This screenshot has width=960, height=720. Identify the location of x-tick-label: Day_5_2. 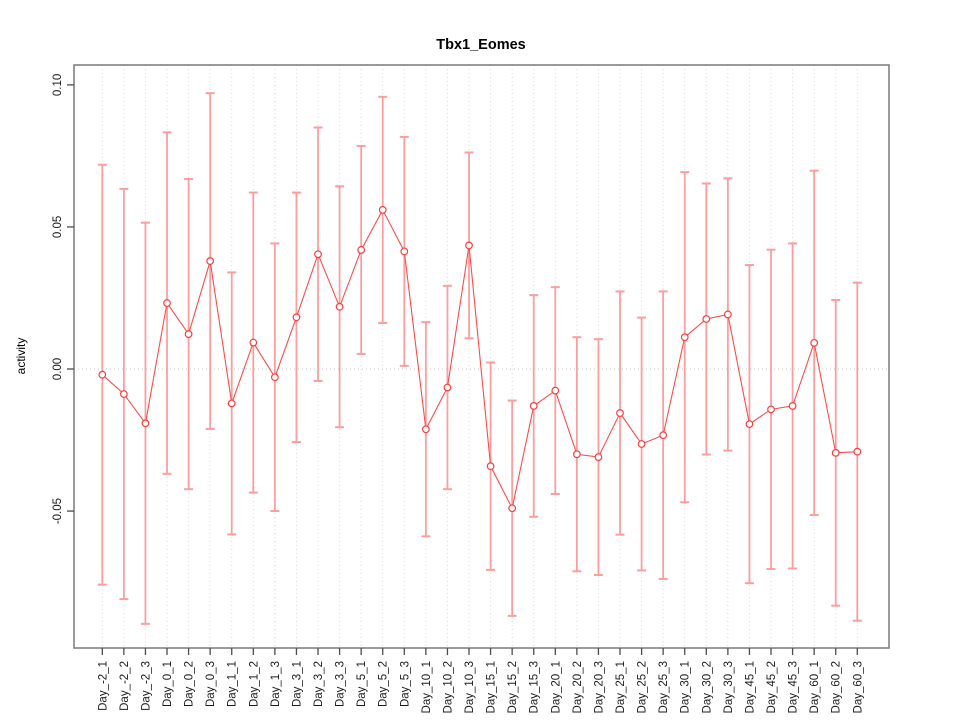
(384, 684).